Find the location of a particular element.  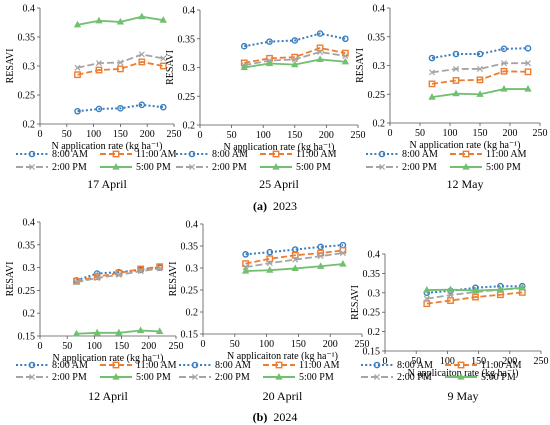

legend-entry: 5:00 PM is located at coordinates (298, 377).